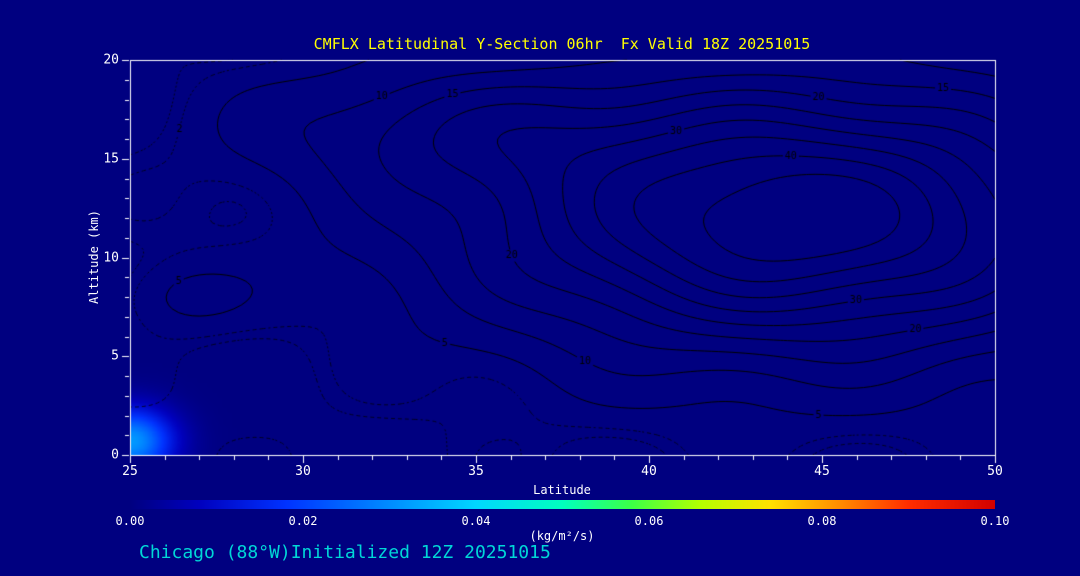 This screenshot has width=1080, height=576. I want to click on x-tick-label: 30, so click(303, 471).